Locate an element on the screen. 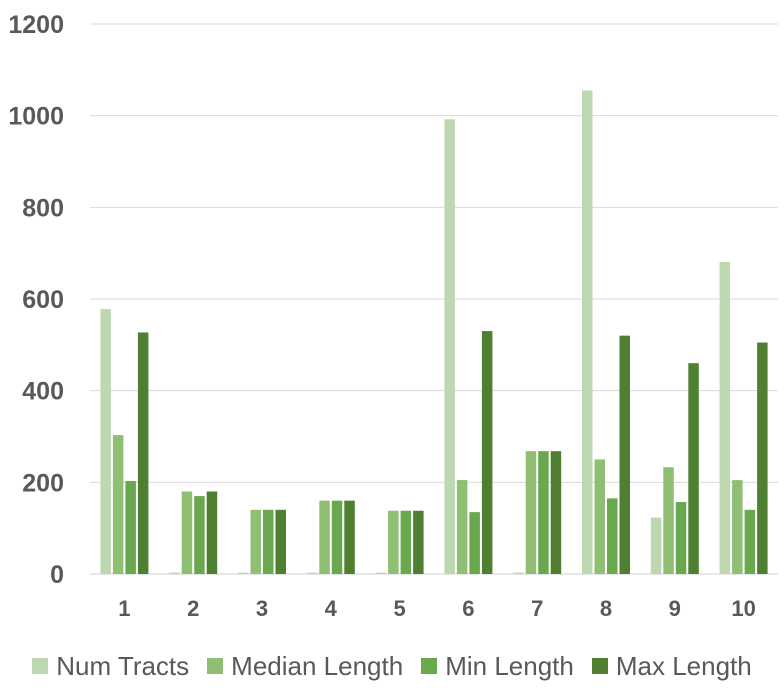 This screenshot has height=691, width=784. x-tick-label: 9 is located at coordinates (675, 608).